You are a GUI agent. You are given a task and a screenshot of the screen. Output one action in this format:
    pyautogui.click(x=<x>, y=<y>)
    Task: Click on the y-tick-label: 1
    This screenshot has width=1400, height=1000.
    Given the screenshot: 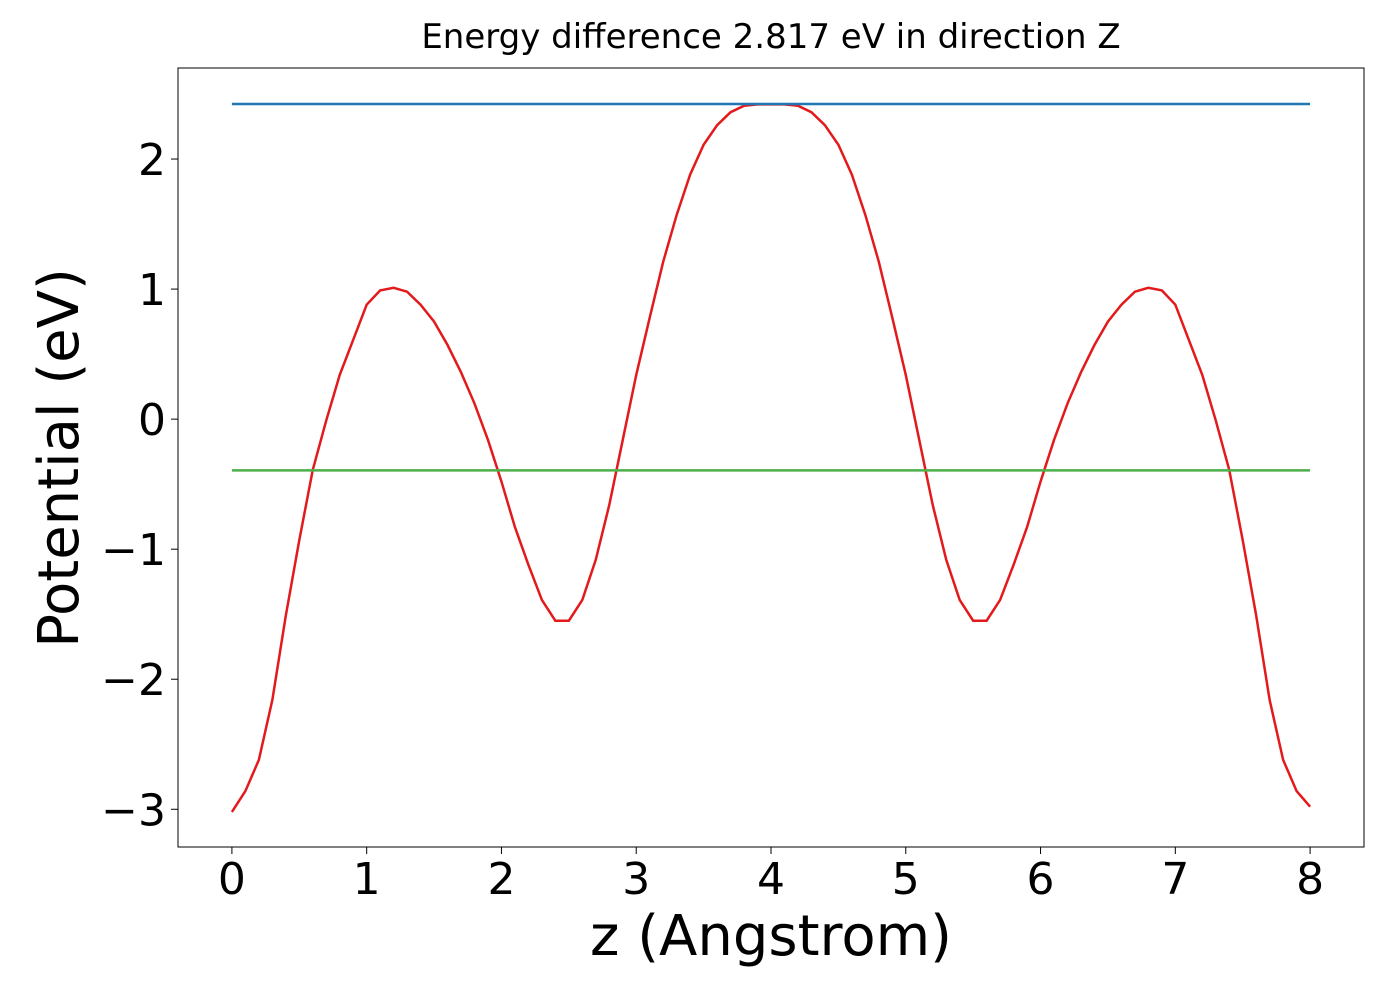 What is the action you would take?
    pyautogui.click(x=152, y=290)
    